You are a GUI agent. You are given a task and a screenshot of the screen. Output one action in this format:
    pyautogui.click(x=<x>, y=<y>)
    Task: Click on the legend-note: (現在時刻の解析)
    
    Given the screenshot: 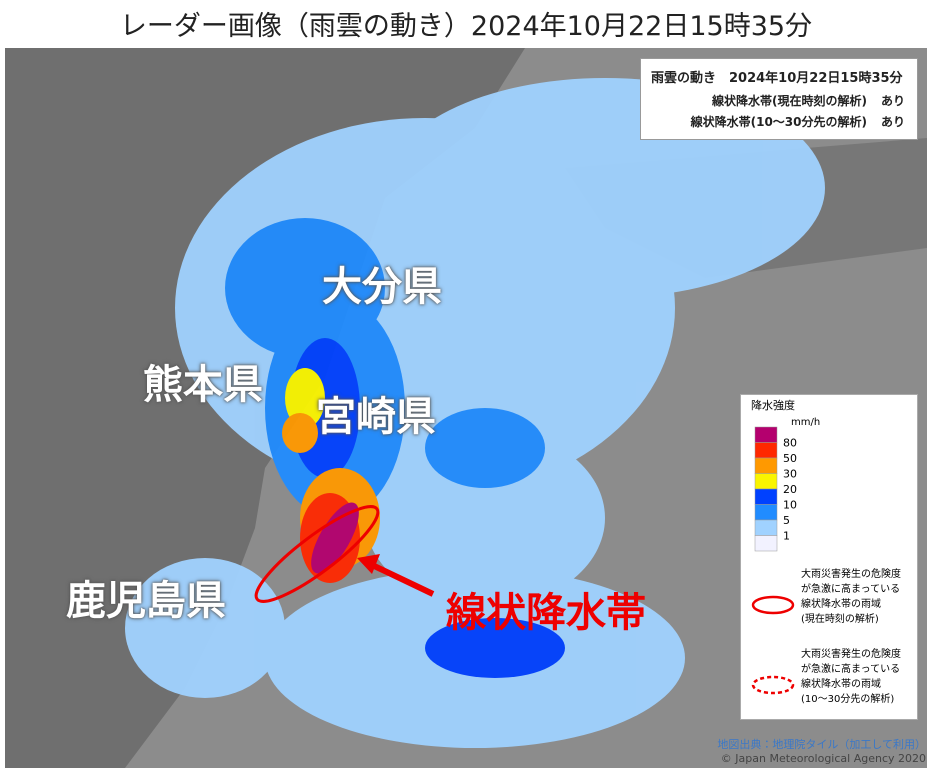 What is the action you would take?
    pyautogui.click(x=840, y=618)
    